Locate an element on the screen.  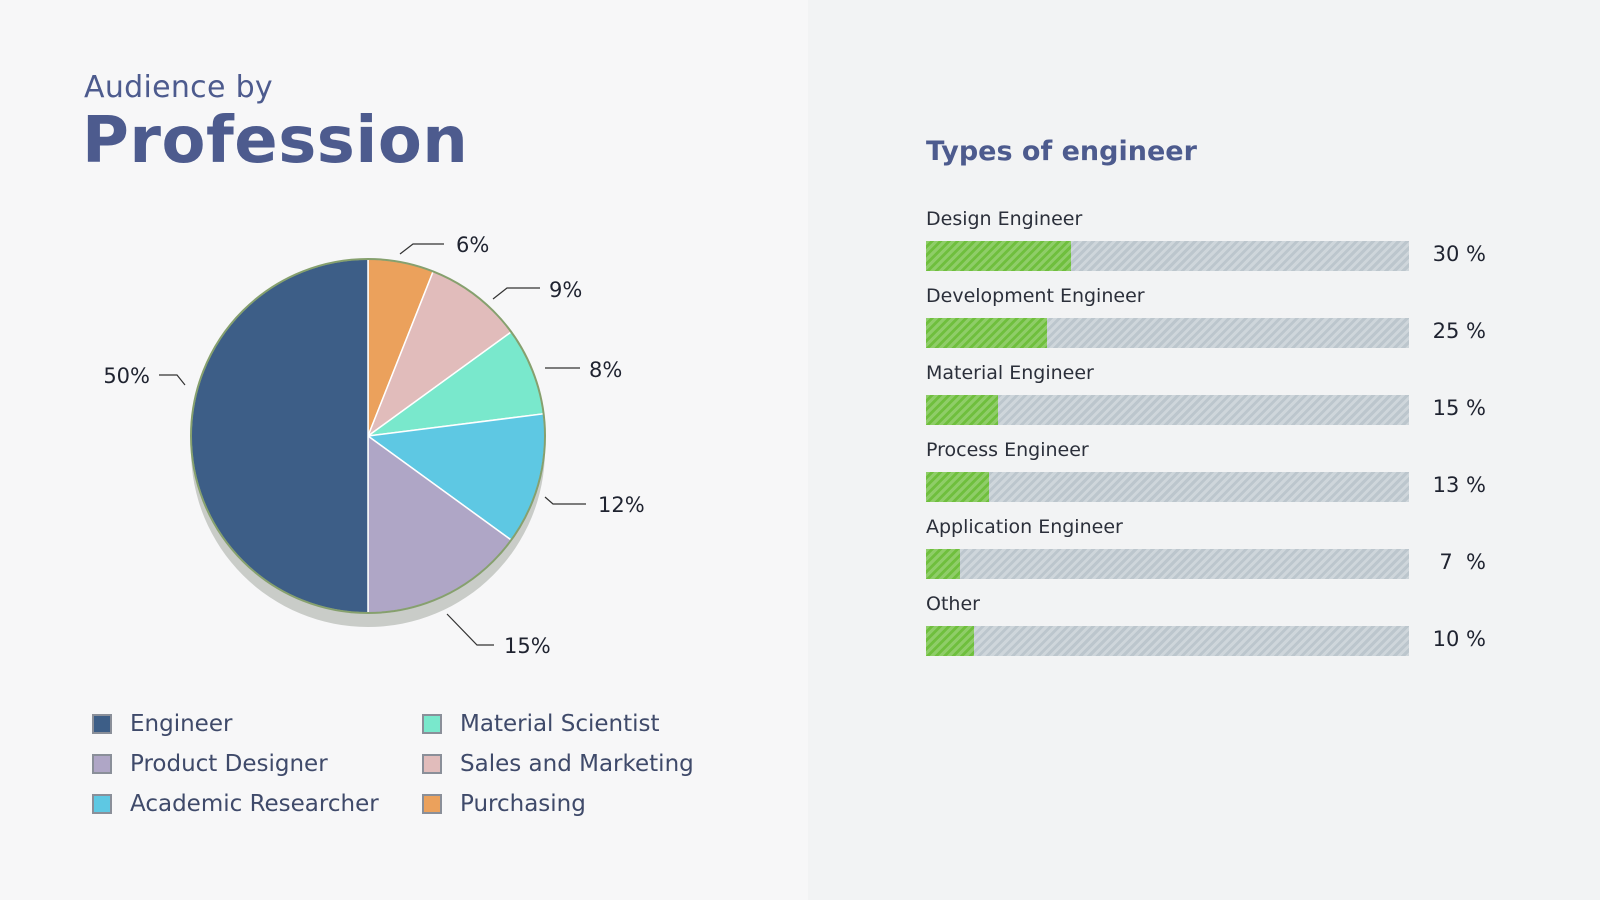
bar-value-label: 25 % is located at coordinates (1459, 331).